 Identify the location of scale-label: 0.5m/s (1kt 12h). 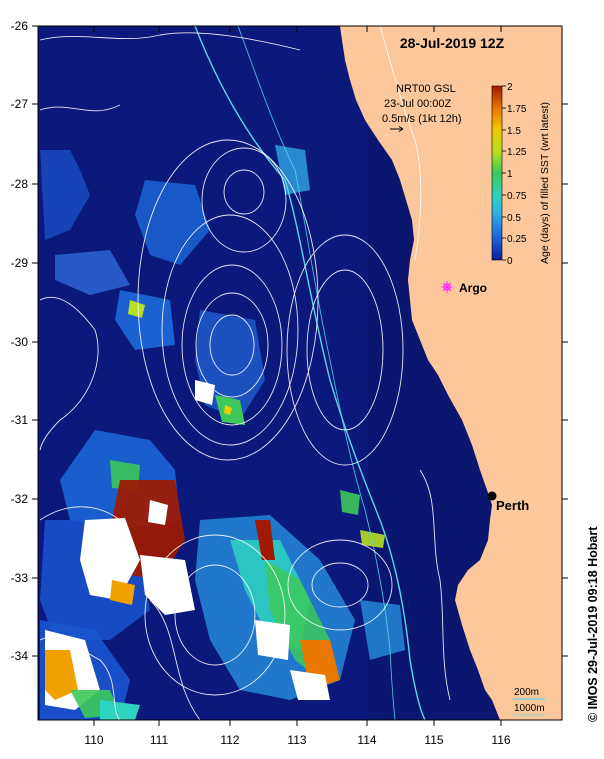
(421, 119).